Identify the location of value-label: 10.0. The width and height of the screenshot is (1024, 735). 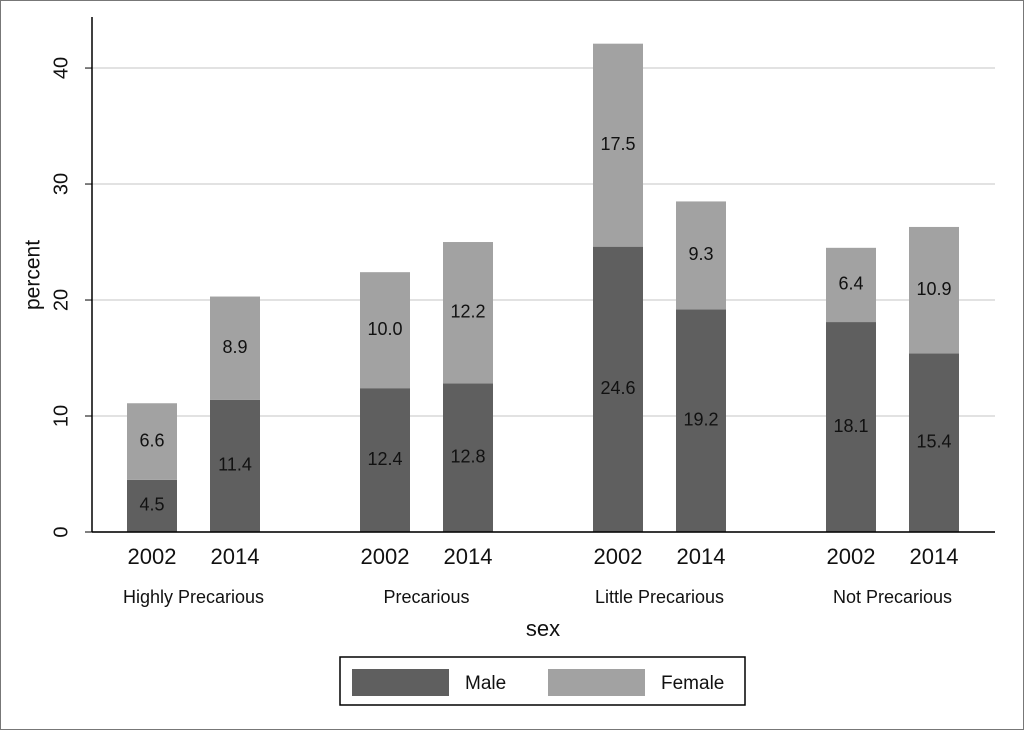
(384, 329).